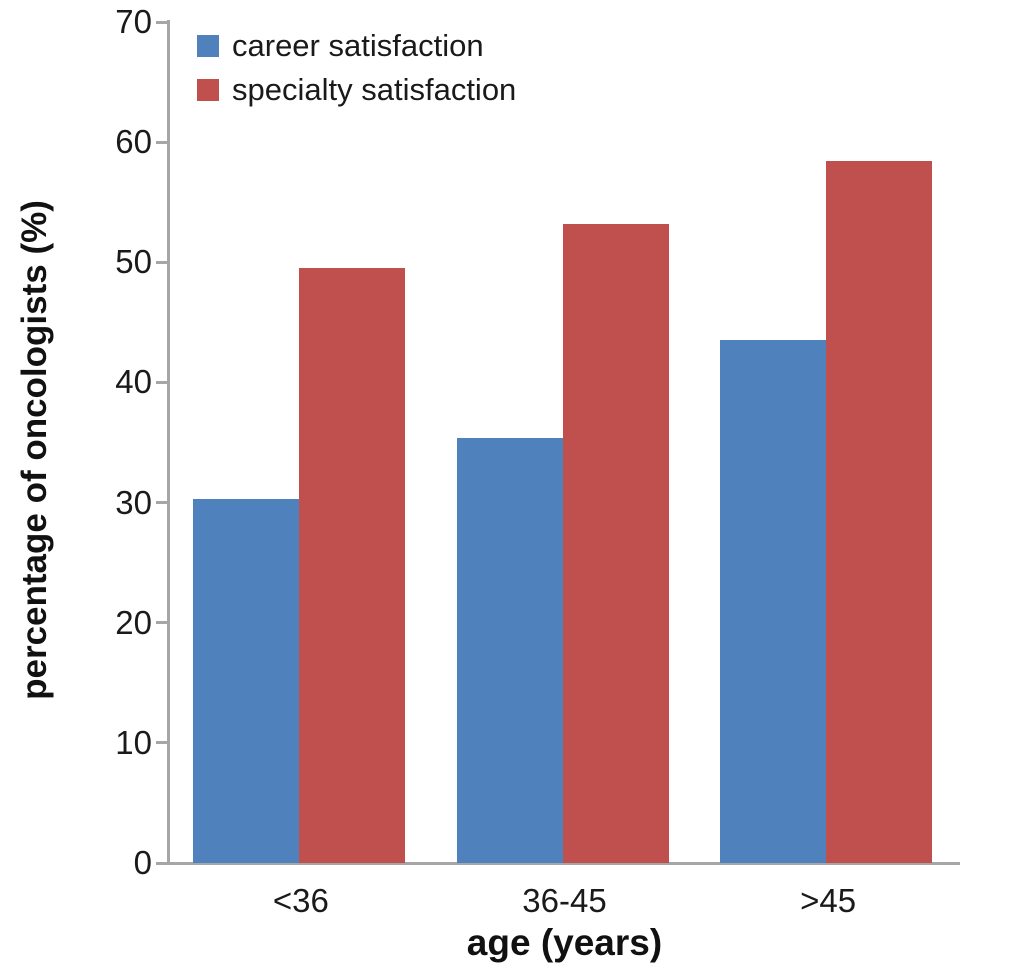  Describe the element at coordinates (773, 601) in the screenshot. I see `bar-career-satisfaction->45` at that location.